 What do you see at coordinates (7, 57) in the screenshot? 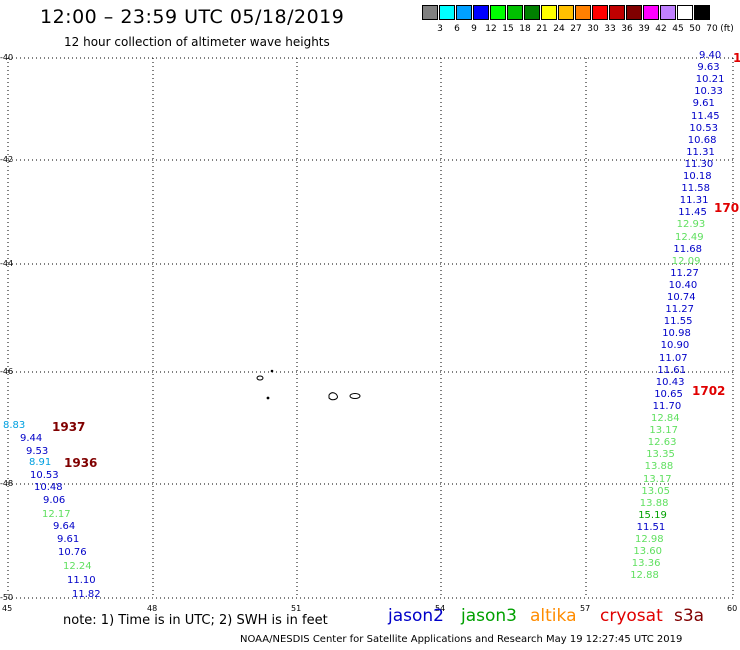
I see `lat-label: -40` at bounding box center [7, 57].